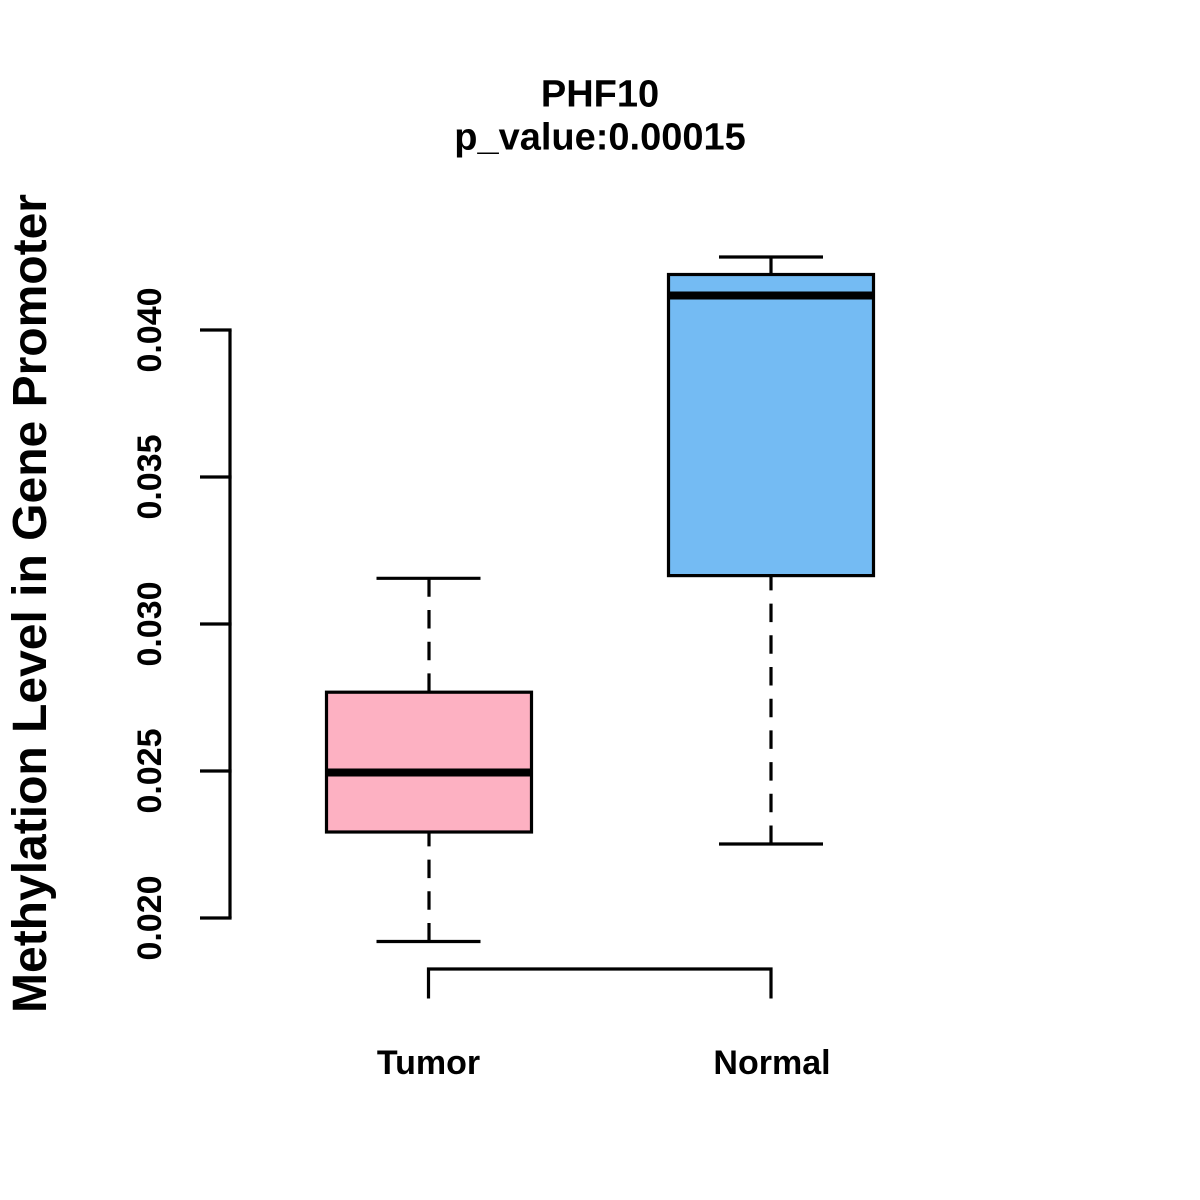  Describe the element at coordinates (150, 623) in the screenshot. I see `svg-text: 0.030` at that location.